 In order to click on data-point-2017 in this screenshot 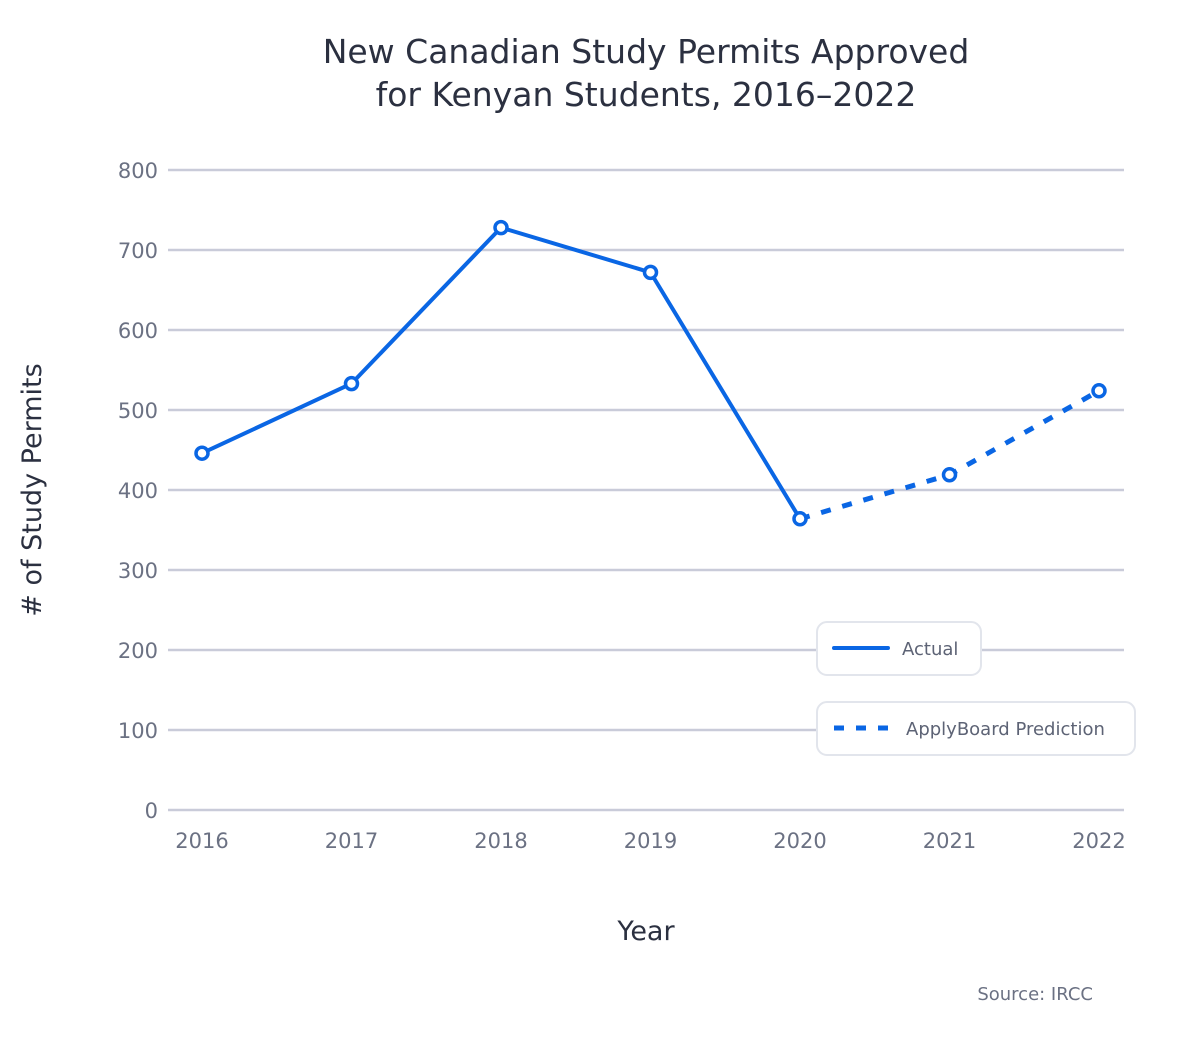, I will do `click(351, 383)`.